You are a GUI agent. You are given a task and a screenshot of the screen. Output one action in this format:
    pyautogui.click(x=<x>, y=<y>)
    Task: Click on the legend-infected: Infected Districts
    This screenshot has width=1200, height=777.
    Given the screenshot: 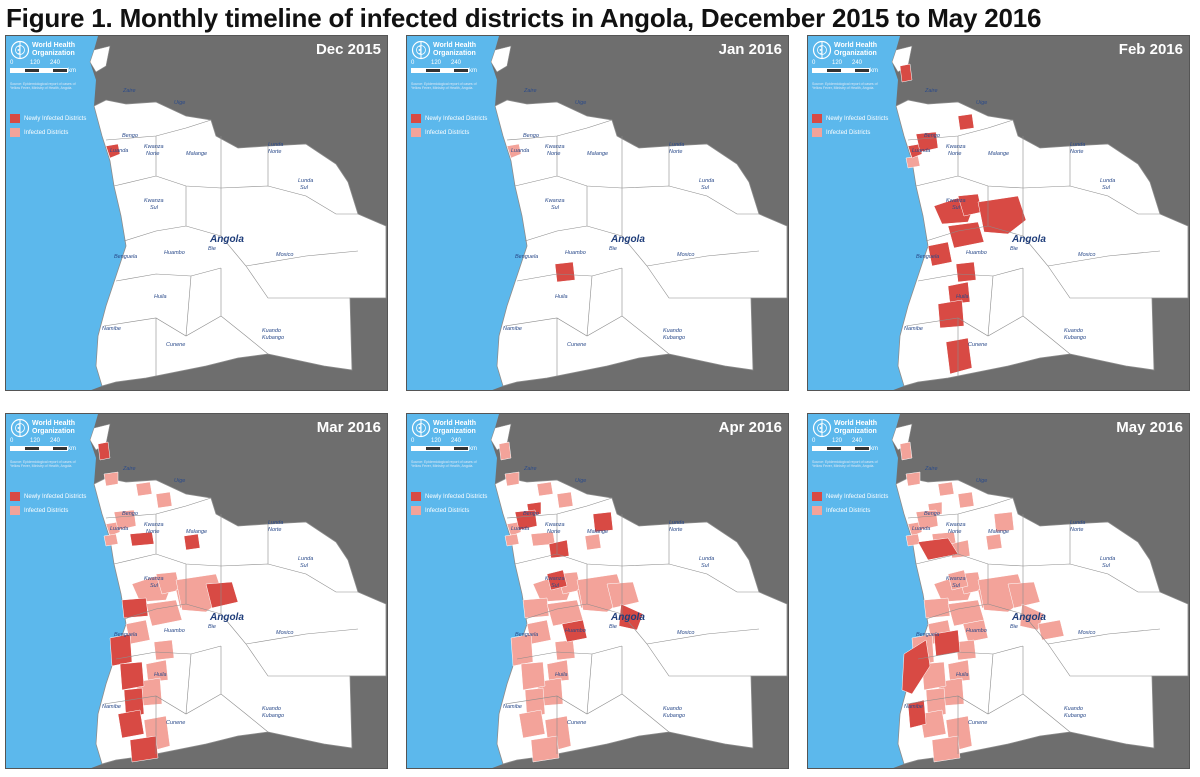 What is the action you would take?
    pyautogui.click(x=850, y=135)
    